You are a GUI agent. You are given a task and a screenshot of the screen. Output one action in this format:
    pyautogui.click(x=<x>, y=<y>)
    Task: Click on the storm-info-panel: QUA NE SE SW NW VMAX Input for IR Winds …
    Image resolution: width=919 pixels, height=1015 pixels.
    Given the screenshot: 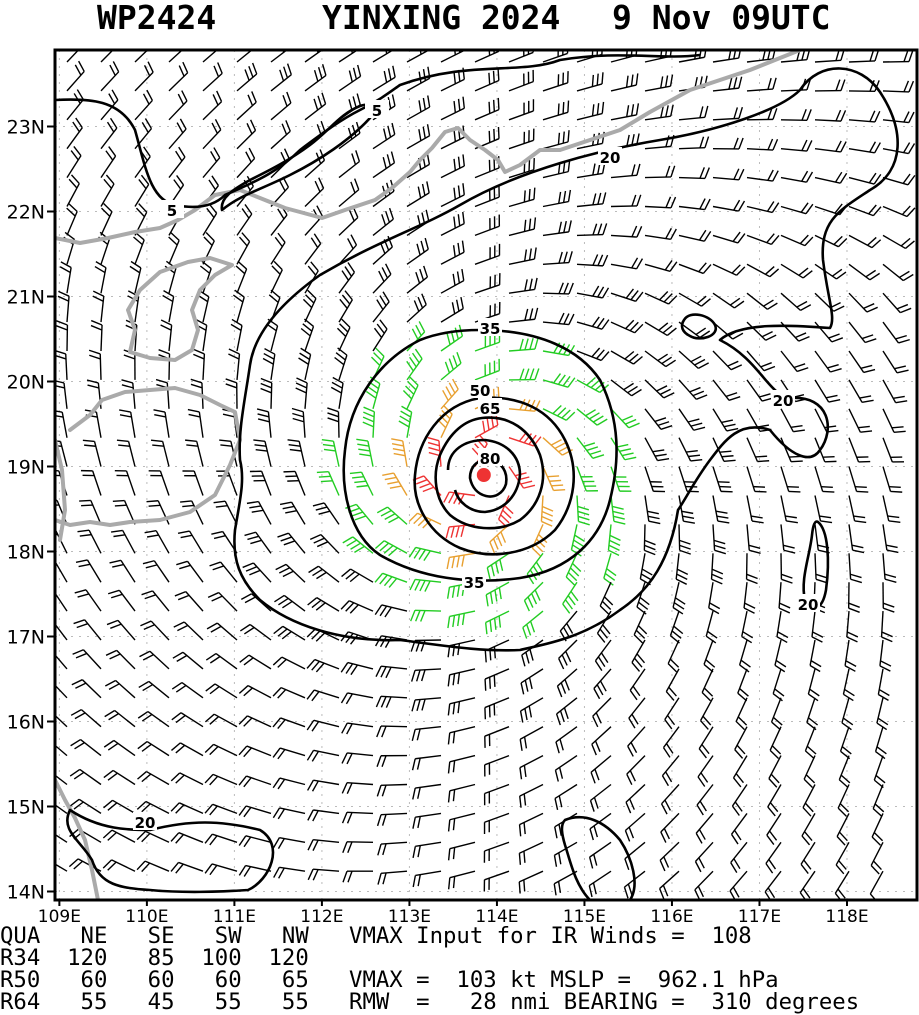 What is the action you would take?
    pyautogui.click(x=459, y=969)
    